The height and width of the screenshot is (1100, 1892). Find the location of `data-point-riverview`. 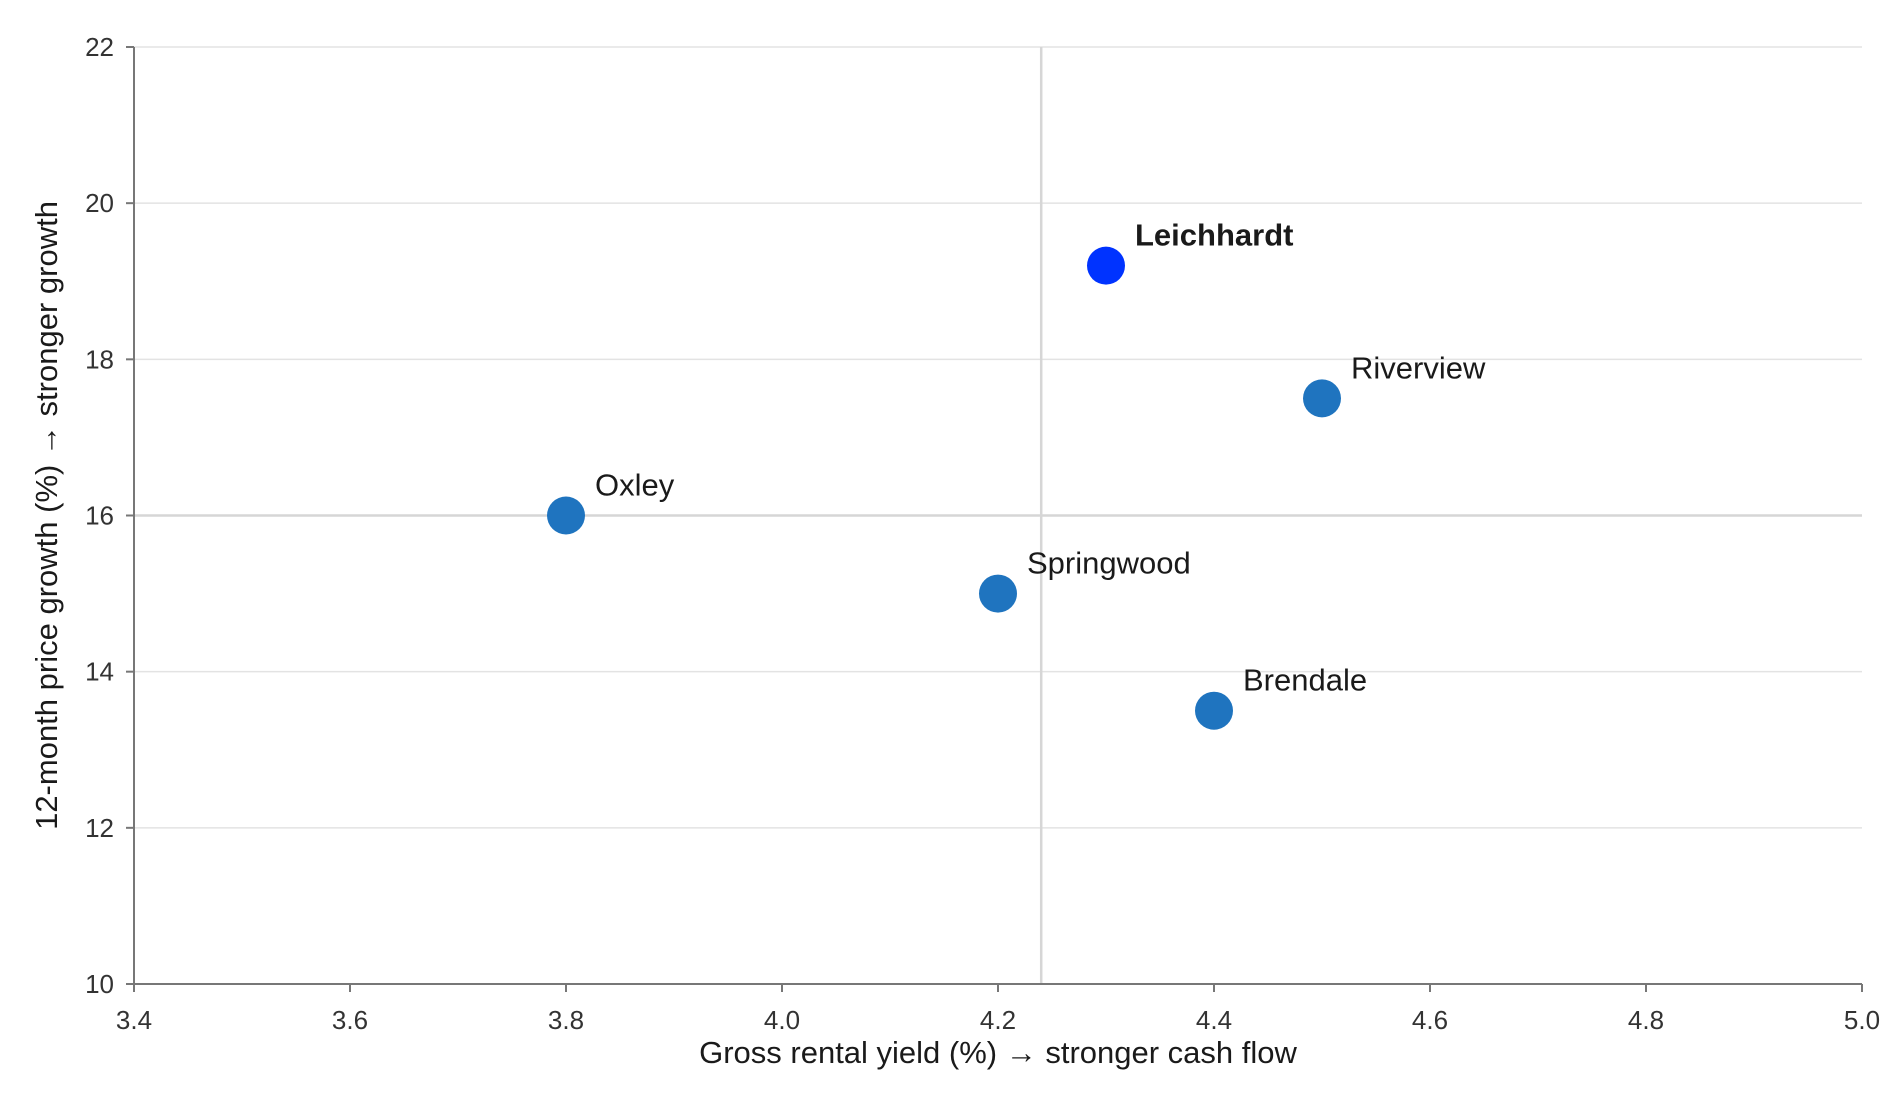

data-point-riverview is located at coordinates (1322, 398).